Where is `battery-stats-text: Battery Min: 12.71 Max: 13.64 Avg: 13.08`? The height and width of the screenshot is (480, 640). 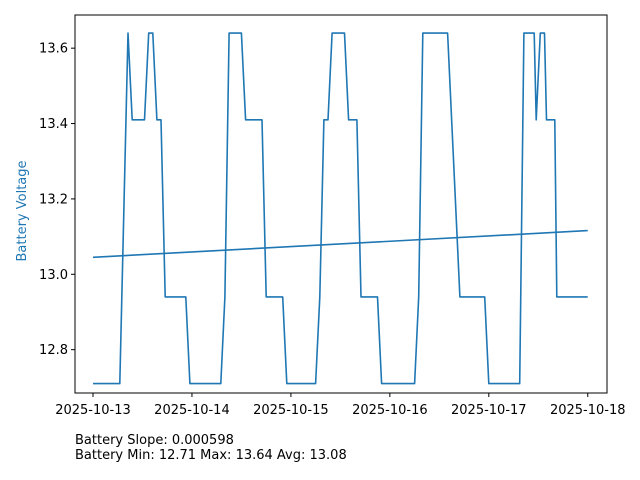
battery-stats-text: Battery Min: 12.71 Max: 13.64 Avg: 13.08 is located at coordinates (211, 455).